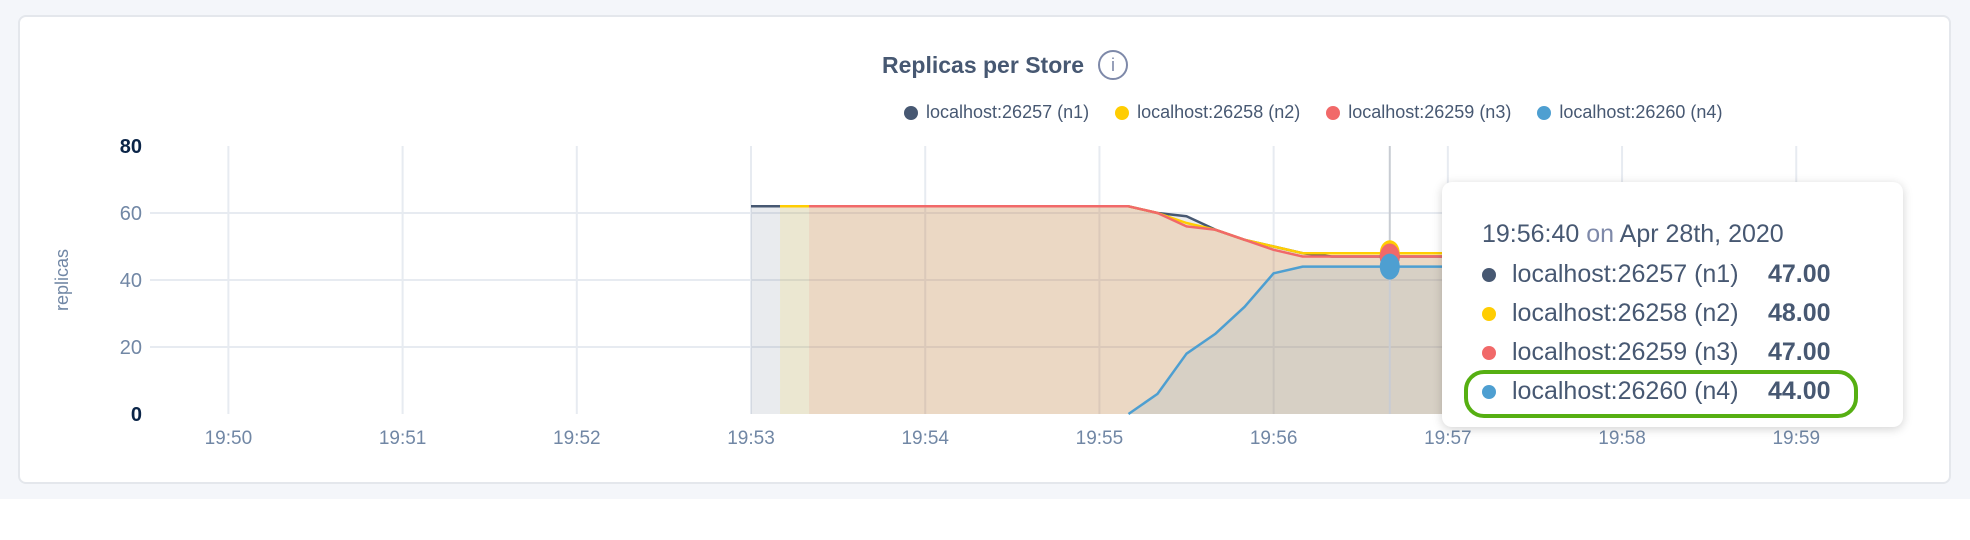 The width and height of the screenshot is (1970, 540). Describe the element at coordinates (1641, 112) in the screenshot. I see `legend-label: localhost:26260 (n4)` at that location.